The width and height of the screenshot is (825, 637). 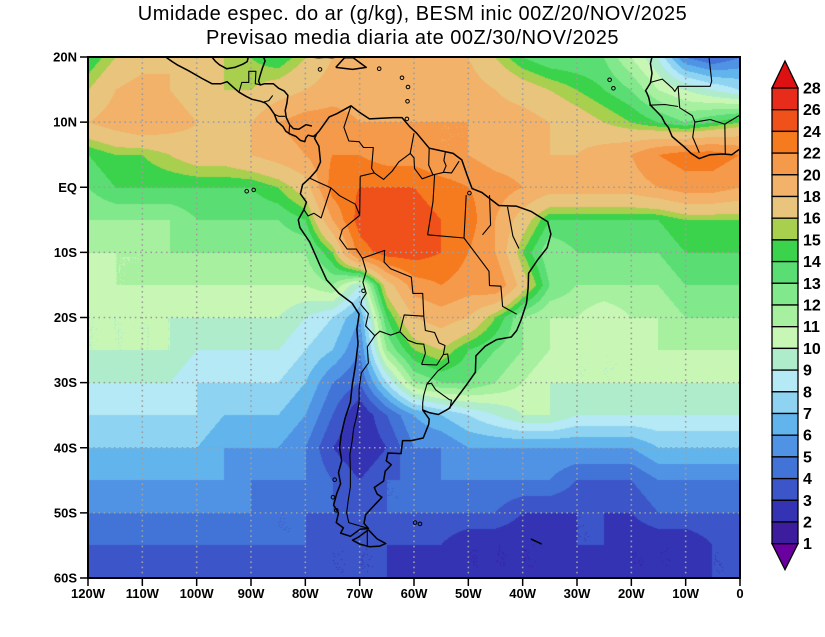 I want to click on x-tick-label: 80W, so click(x=305, y=593).